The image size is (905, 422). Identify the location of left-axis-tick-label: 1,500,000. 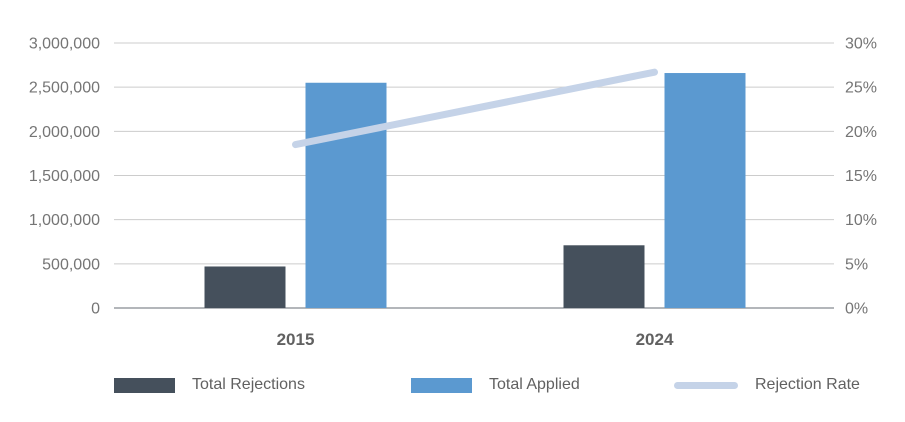
(64, 176).